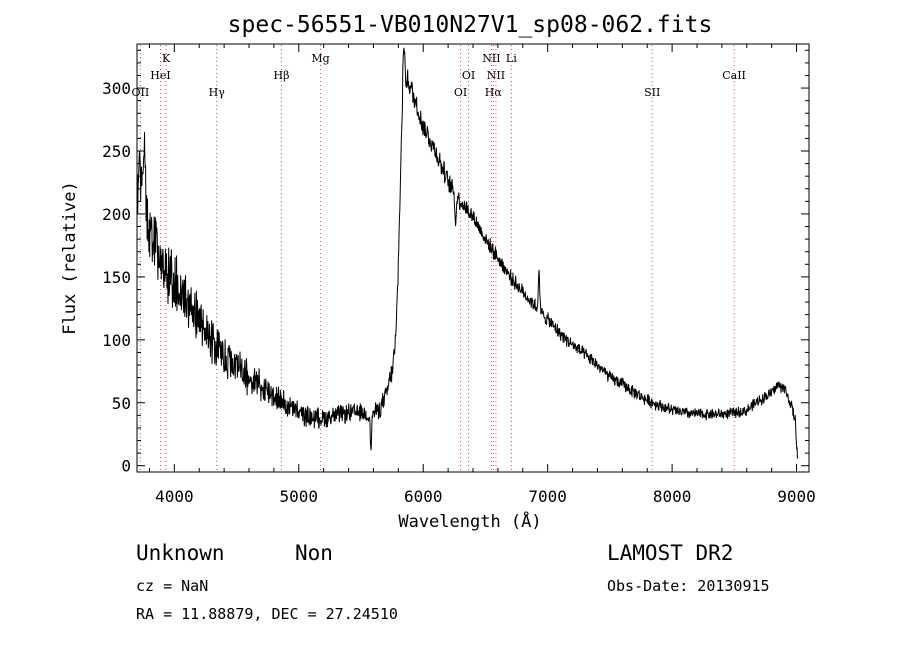 The height and width of the screenshot is (650, 900). What do you see at coordinates (439, 75) in the screenshot?
I see `spectral-line-labels: OII K HeI Hγ Hβ Mg OI OI NII NII Hα Li SII CaII` at bounding box center [439, 75].